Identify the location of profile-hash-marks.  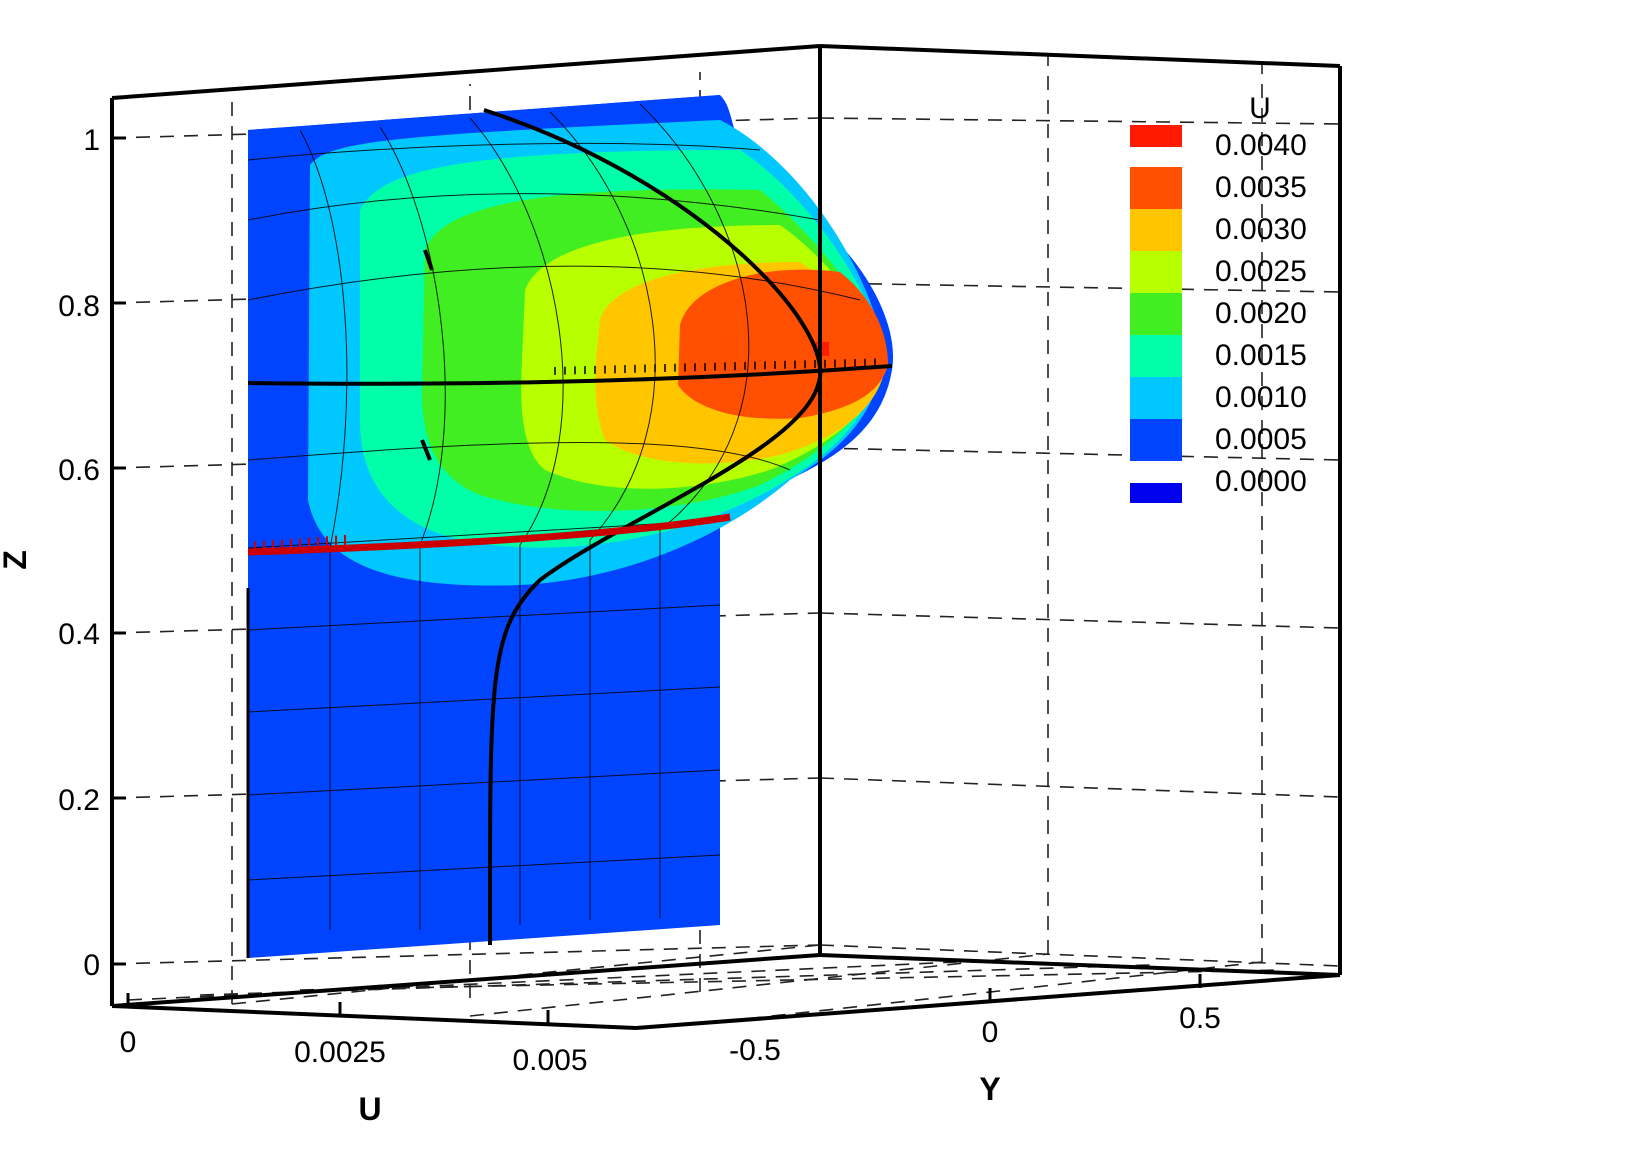
(715, 366).